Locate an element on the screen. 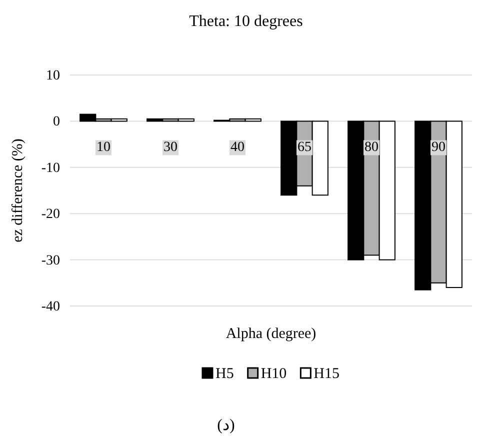 Image resolution: width=492 pixels, height=444 pixels. y-tick-label: 0 is located at coordinates (56, 122).